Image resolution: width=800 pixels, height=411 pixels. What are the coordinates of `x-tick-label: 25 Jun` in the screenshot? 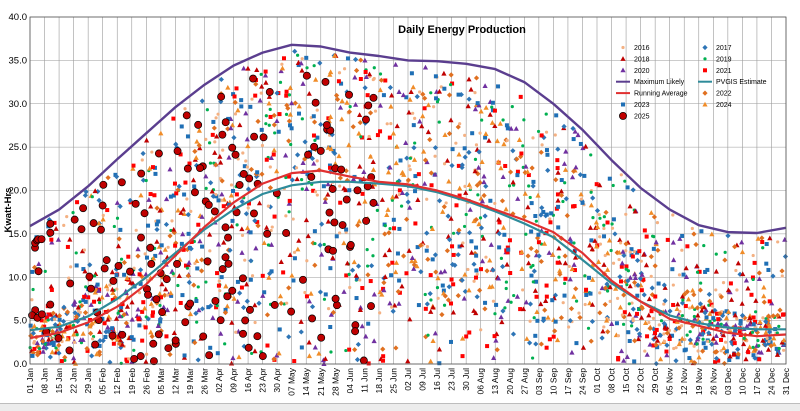 It's located at (393, 381).